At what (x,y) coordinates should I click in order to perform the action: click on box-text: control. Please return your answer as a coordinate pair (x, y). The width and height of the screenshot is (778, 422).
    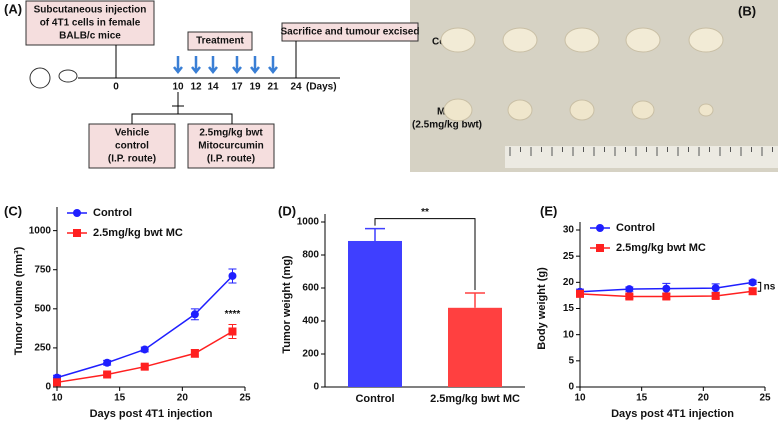
    Looking at the image, I should click on (132, 146).